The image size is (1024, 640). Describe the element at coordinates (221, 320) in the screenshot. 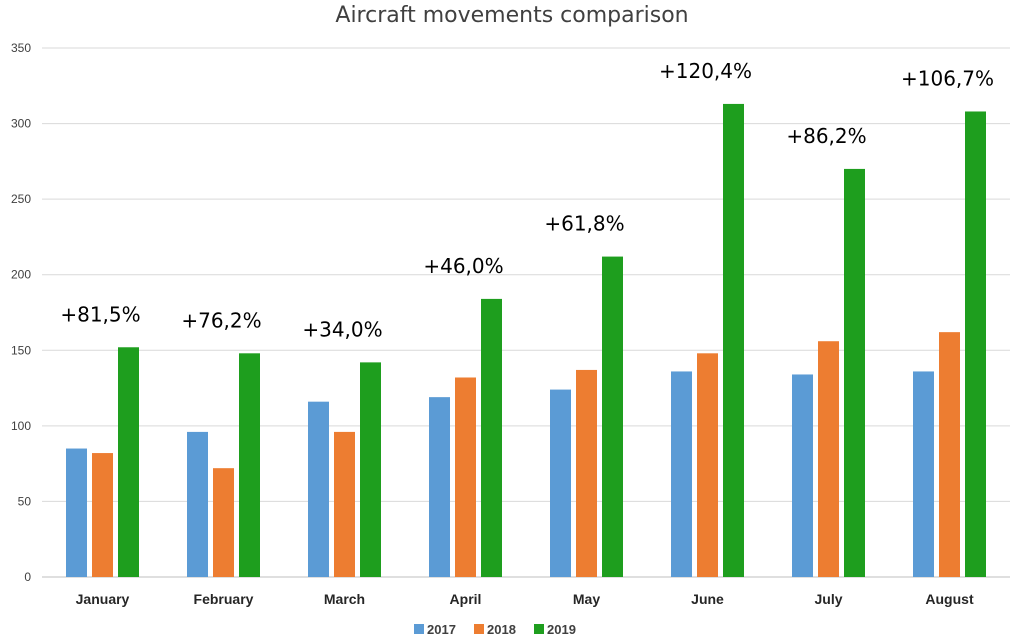

I see `growth-annotation: +76,2%` at that location.